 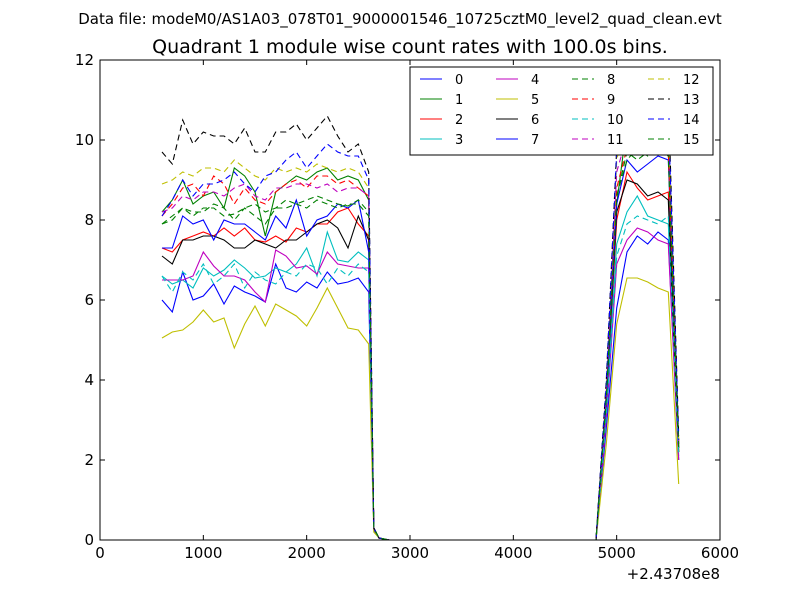 I want to click on y-tick-label: 8, so click(x=89, y=220).